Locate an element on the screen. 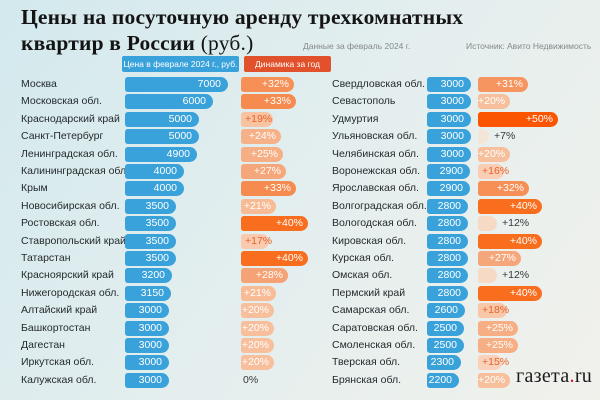 The width and height of the screenshot is (600, 400). change-bar: +33% is located at coordinates (268, 189).